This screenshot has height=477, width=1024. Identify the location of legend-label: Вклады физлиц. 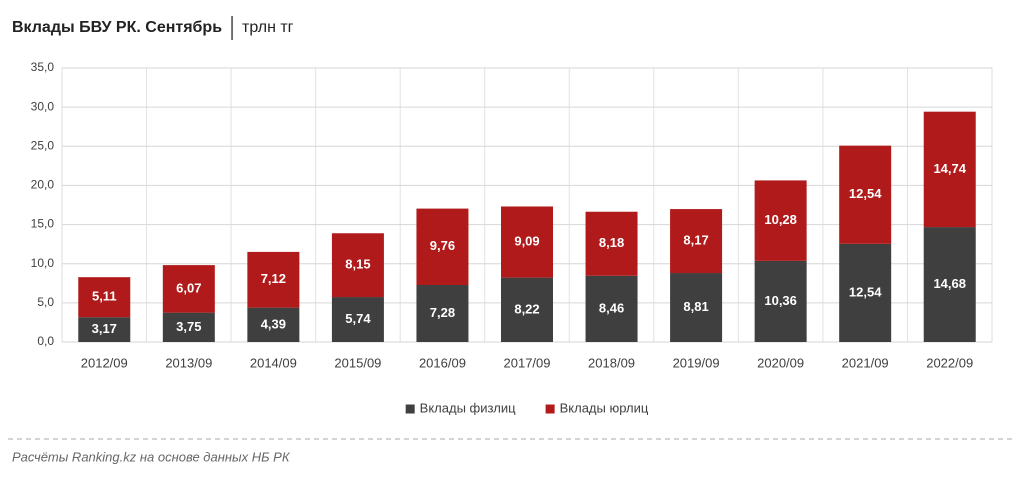
(468, 407).